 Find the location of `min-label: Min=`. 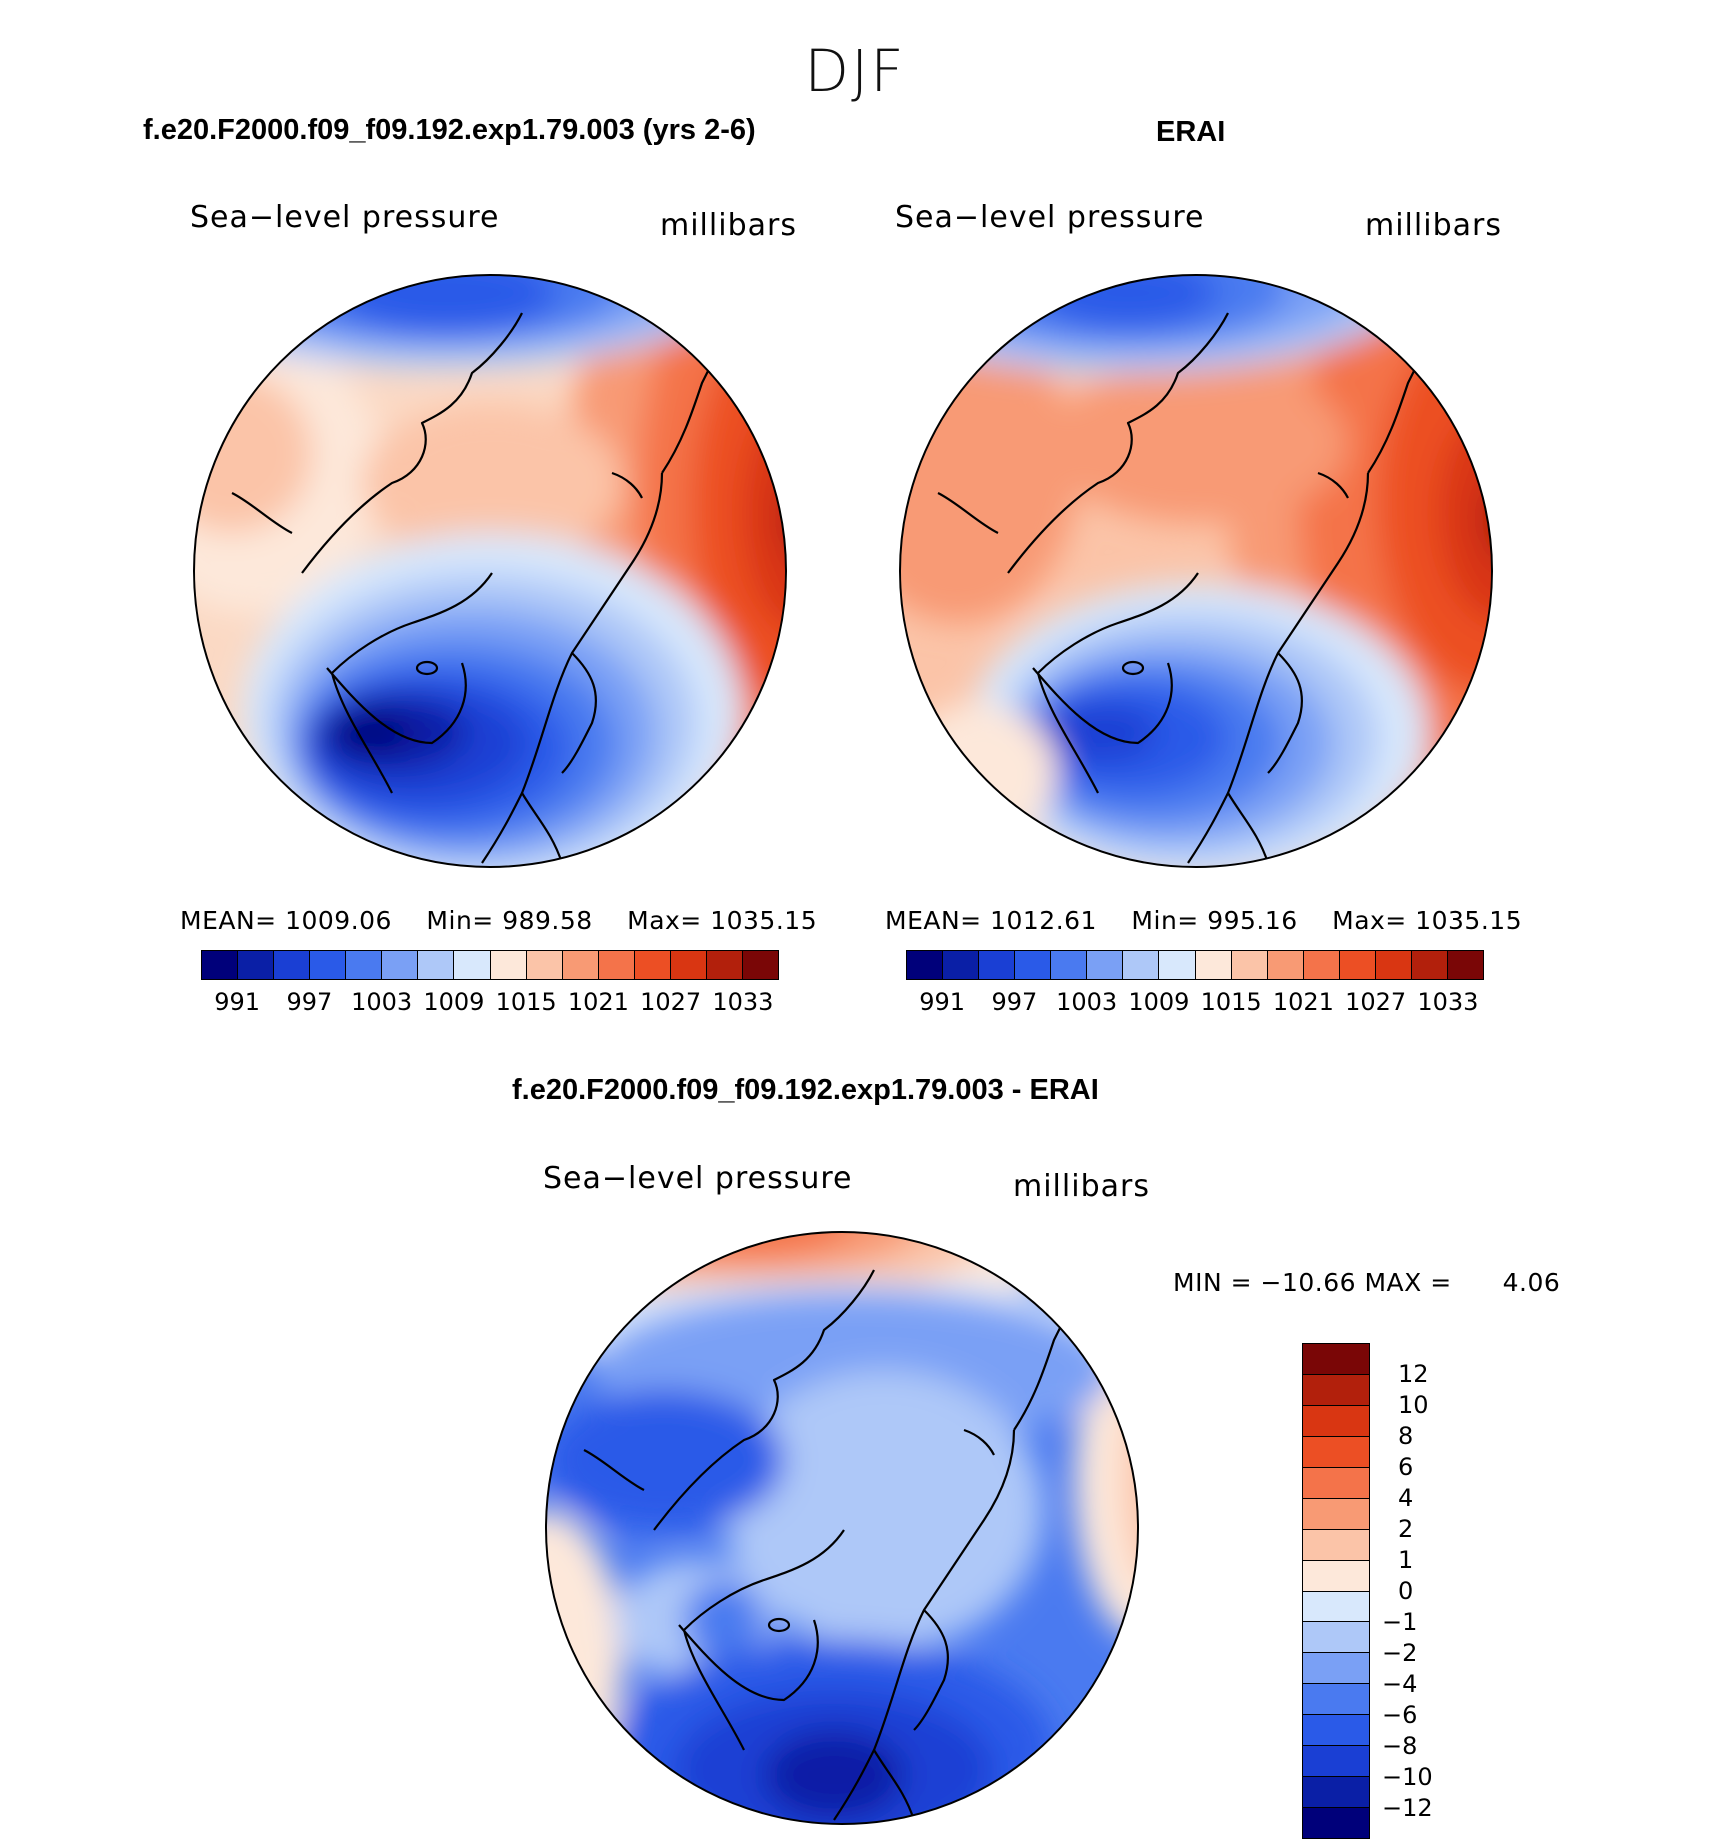

min-label: Min= is located at coordinates (1165, 920).